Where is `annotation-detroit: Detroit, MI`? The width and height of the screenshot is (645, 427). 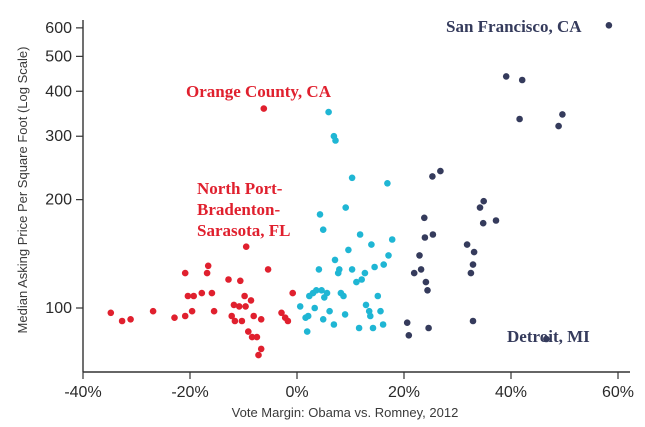 annotation-detroit: Detroit, MI is located at coordinates (548, 336).